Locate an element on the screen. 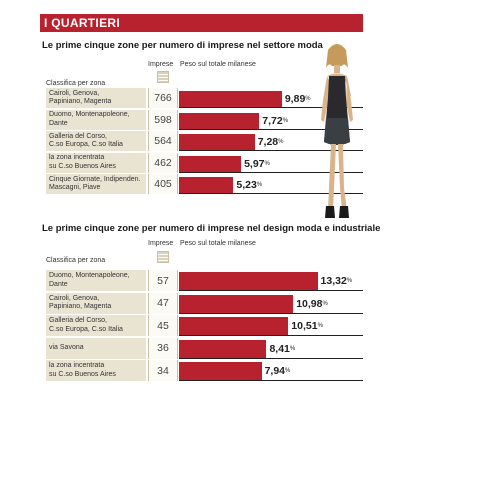 Image resolution: width=500 pixels, height=498 pixels. header-bar: I QUARTIERI is located at coordinates (201, 23).